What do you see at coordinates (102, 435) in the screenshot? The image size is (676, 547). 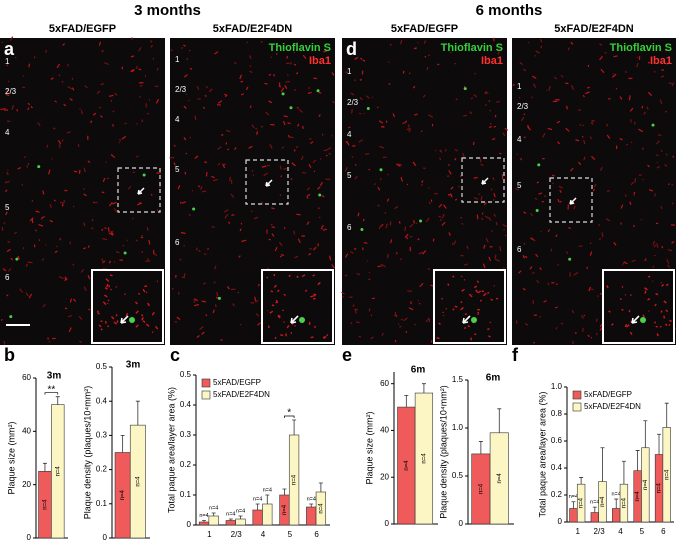 I see `y-tick-label: 0.3` at bounding box center [102, 435].